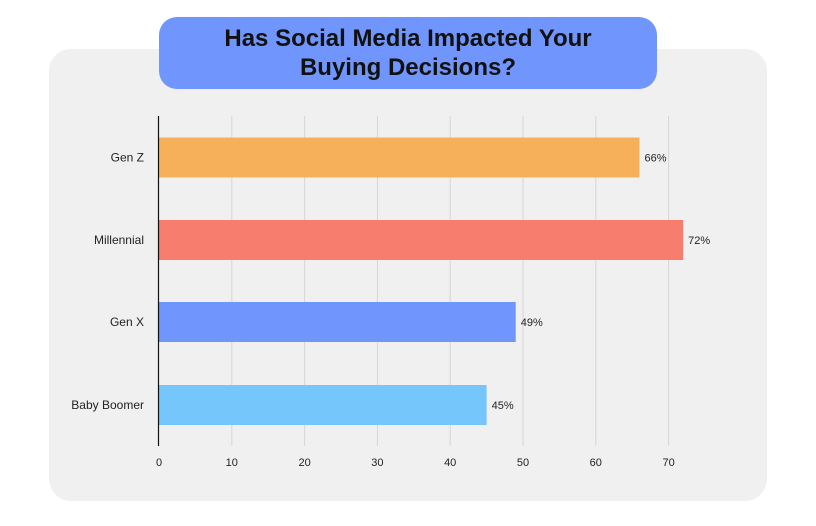 The image size is (816, 526). I want to click on x-tick-label: 10, so click(232, 463).